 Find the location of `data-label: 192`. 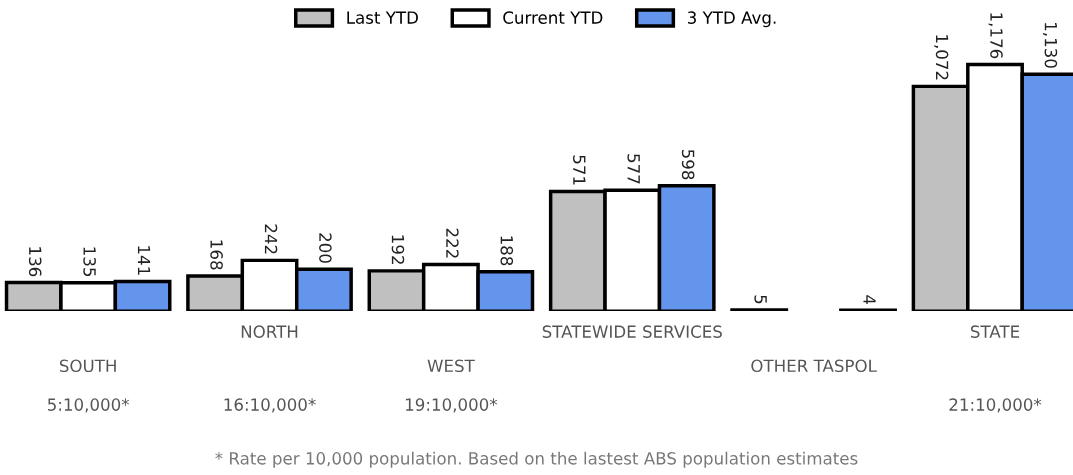

data-label: 192 is located at coordinates (398, 249).